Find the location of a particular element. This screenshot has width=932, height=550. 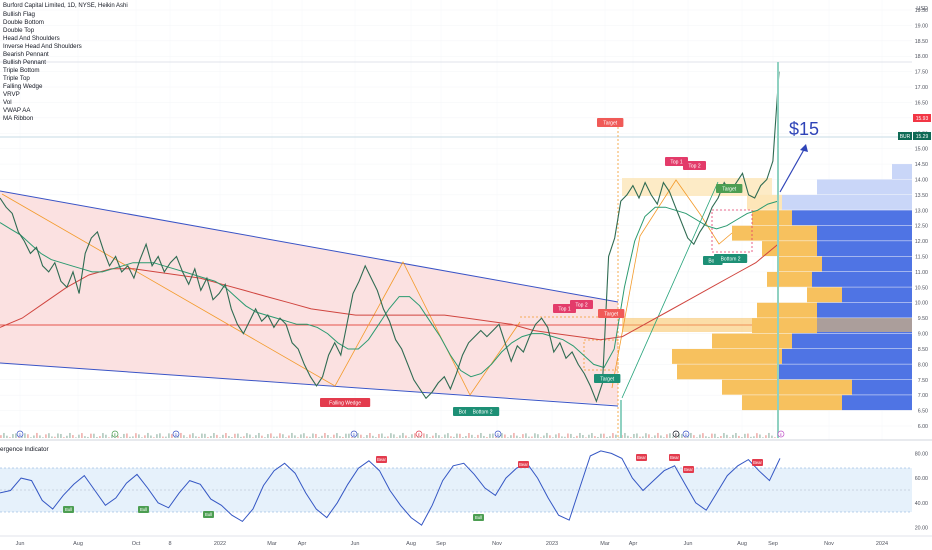

legend-item: Bullish Pennant is located at coordinates (24, 62).